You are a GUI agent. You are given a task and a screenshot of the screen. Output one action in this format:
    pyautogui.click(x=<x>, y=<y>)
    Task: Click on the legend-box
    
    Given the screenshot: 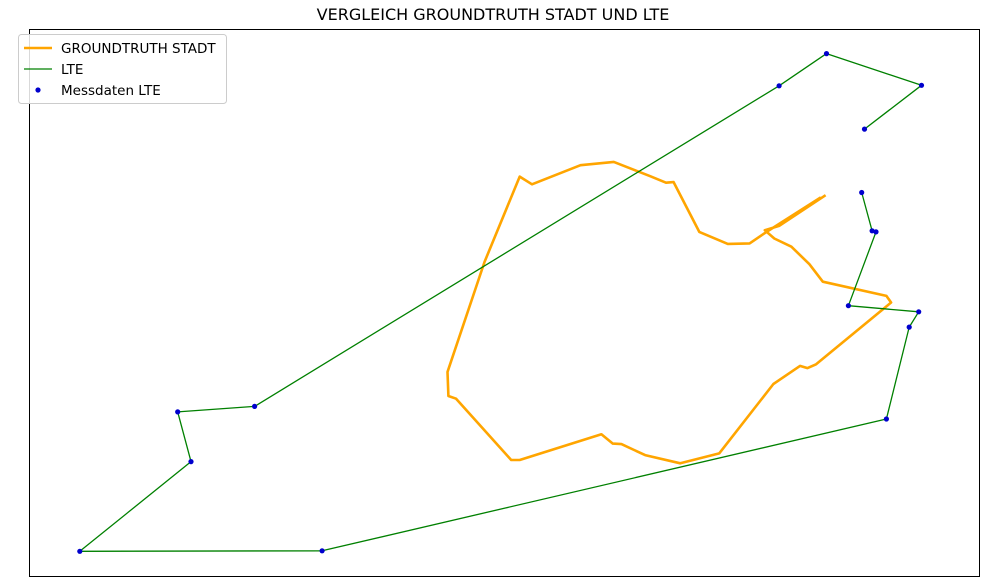 What is the action you would take?
    pyautogui.click(x=122, y=69)
    